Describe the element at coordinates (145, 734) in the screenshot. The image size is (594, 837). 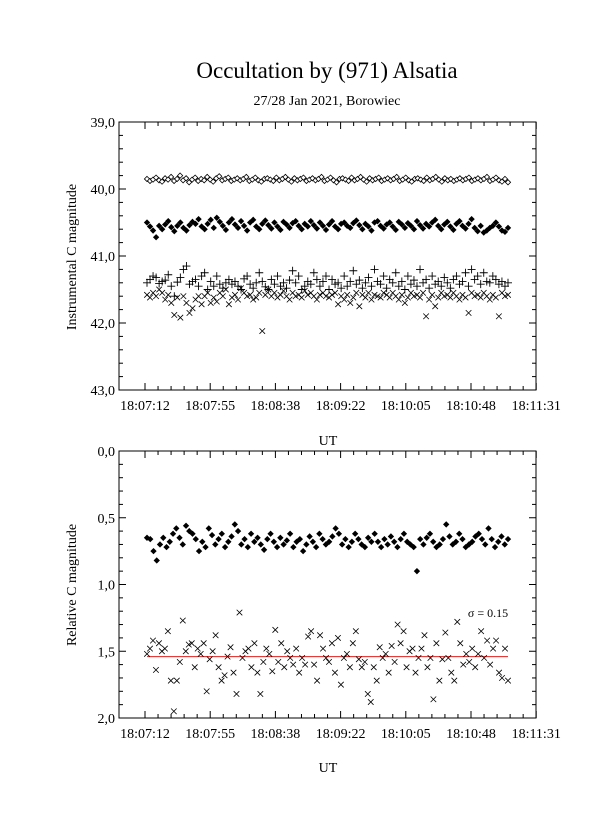
I see `bottom-x-tick-label: 18:07:12` at that location.